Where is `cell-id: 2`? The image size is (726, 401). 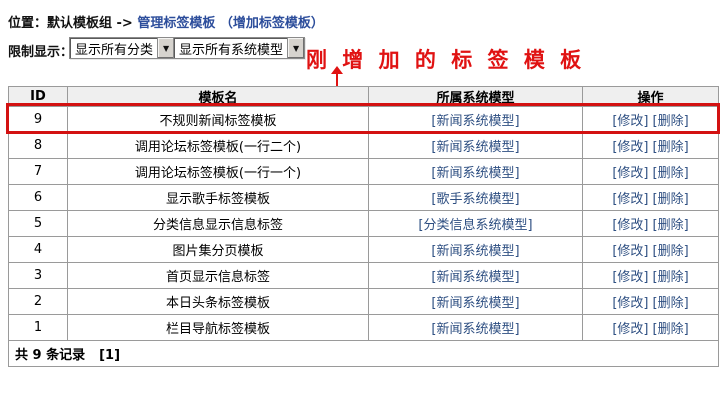 cell-id: 2 is located at coordinates (38, 301).